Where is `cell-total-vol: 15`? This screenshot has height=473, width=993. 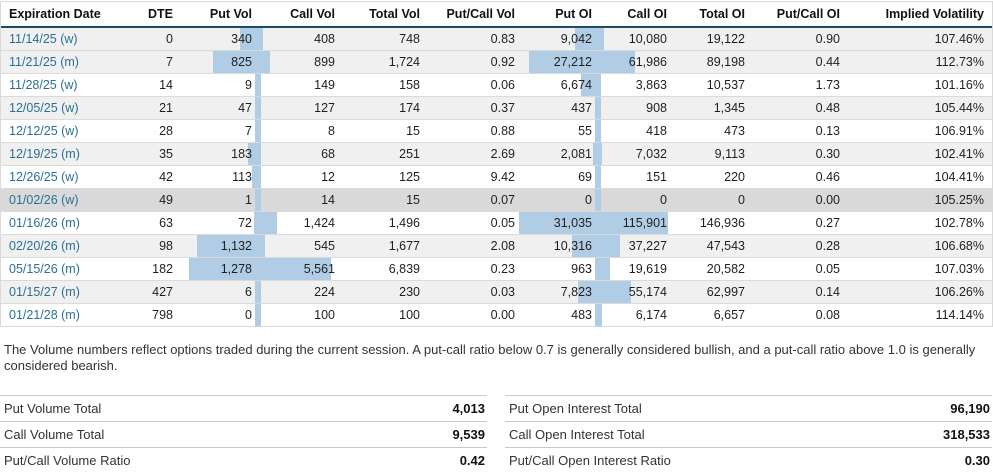
cell-total-vol: 15 is located at coordinates (383, 131).